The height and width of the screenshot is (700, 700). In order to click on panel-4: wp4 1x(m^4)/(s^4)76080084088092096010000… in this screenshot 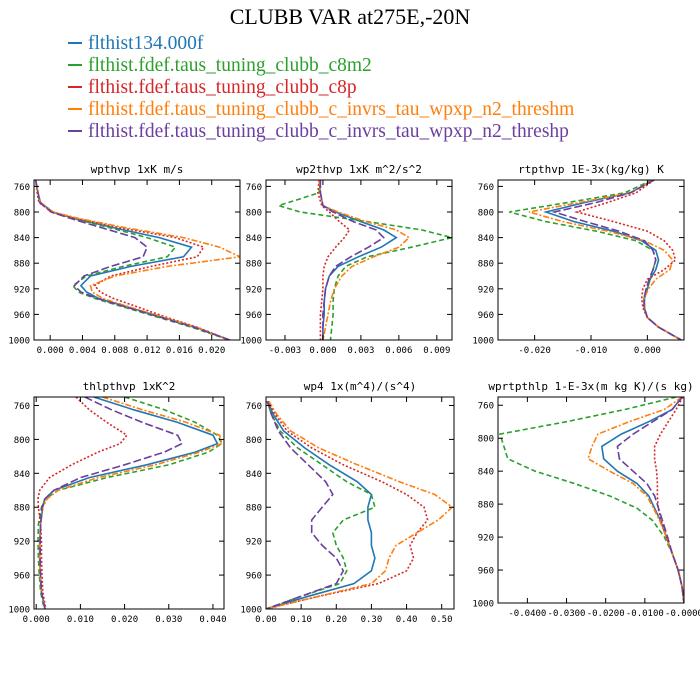, I will do `click(347, 502)`.